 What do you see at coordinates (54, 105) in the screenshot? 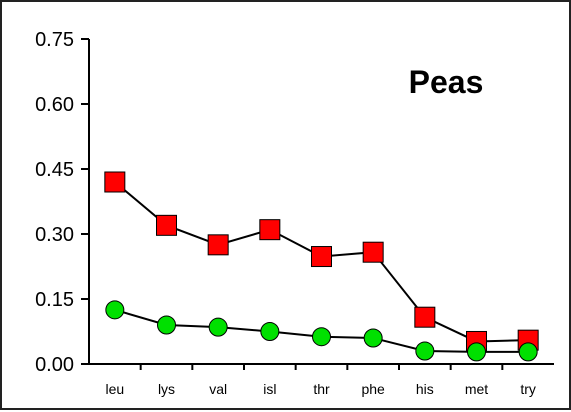
I see `y-tick-label: 0.60` at bounding box center [54, 105].